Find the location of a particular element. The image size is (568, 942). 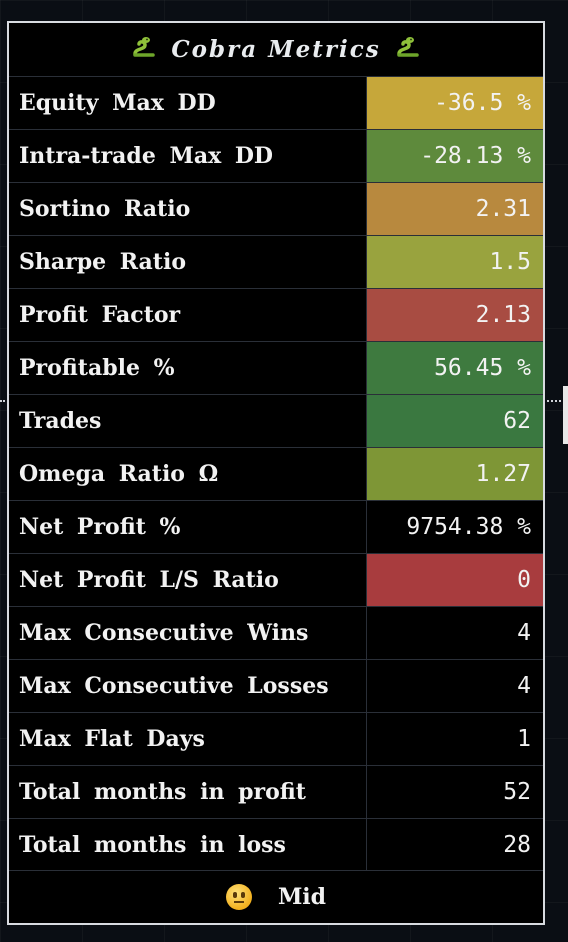

table-footer: Mid is located at coordinates (276, 896).